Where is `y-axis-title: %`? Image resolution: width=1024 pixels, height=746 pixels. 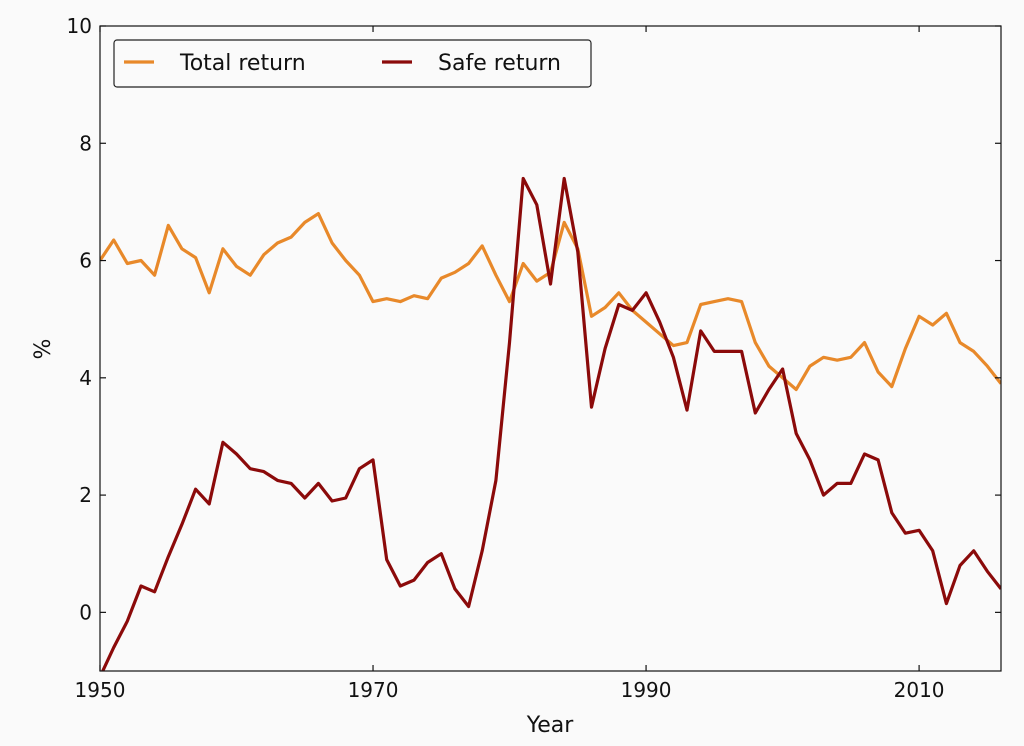 y-axis-title: % is located at coordinates (43, 349).